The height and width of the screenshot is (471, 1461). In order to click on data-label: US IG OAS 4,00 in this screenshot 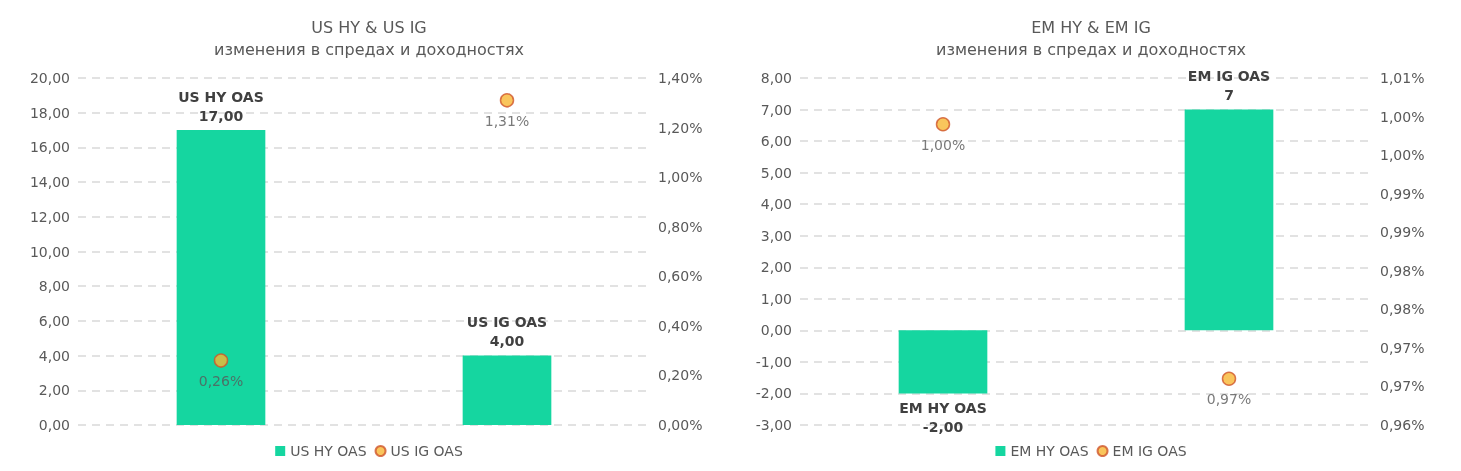, I will do `click(507, 332)`.